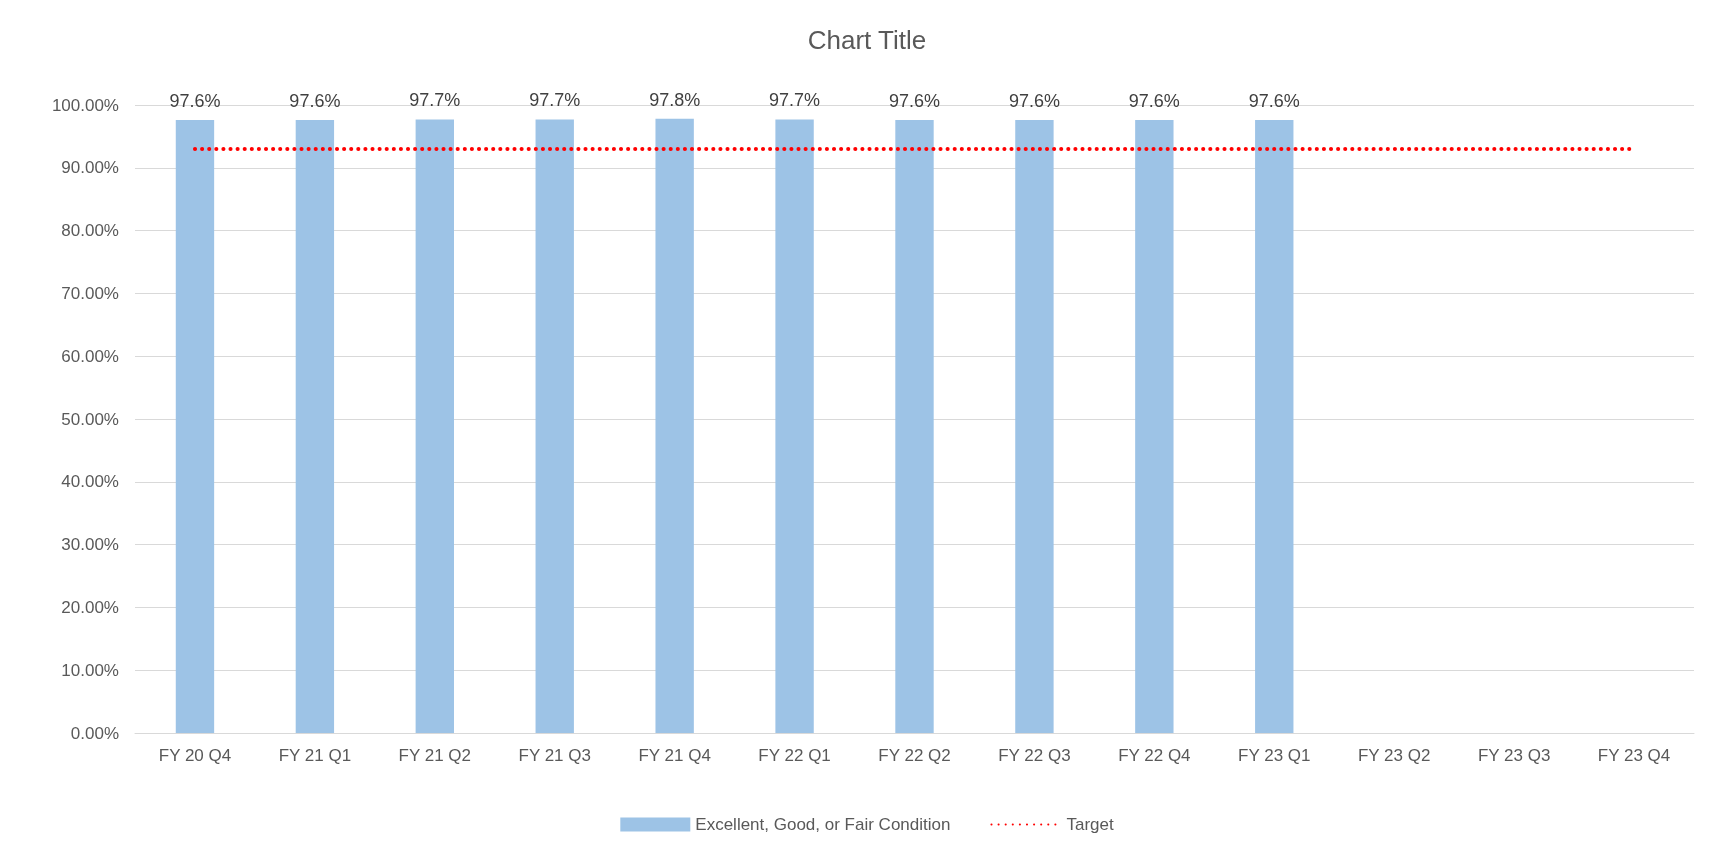 The height and width of the screenshot is (853, 1734). Describe the element at coordinates (674, 755) in the screenshot. I see `x-tick-label: FY 21 Q4` at that location.